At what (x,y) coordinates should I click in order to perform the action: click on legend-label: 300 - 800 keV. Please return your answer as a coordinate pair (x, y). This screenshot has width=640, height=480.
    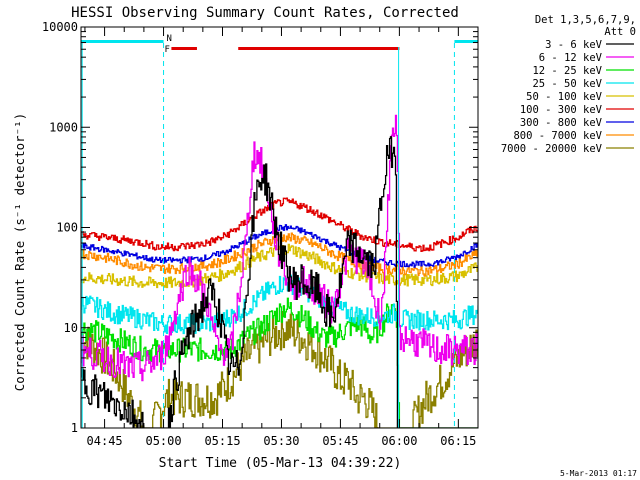
    Looking at the image, I should click on (561, 123).